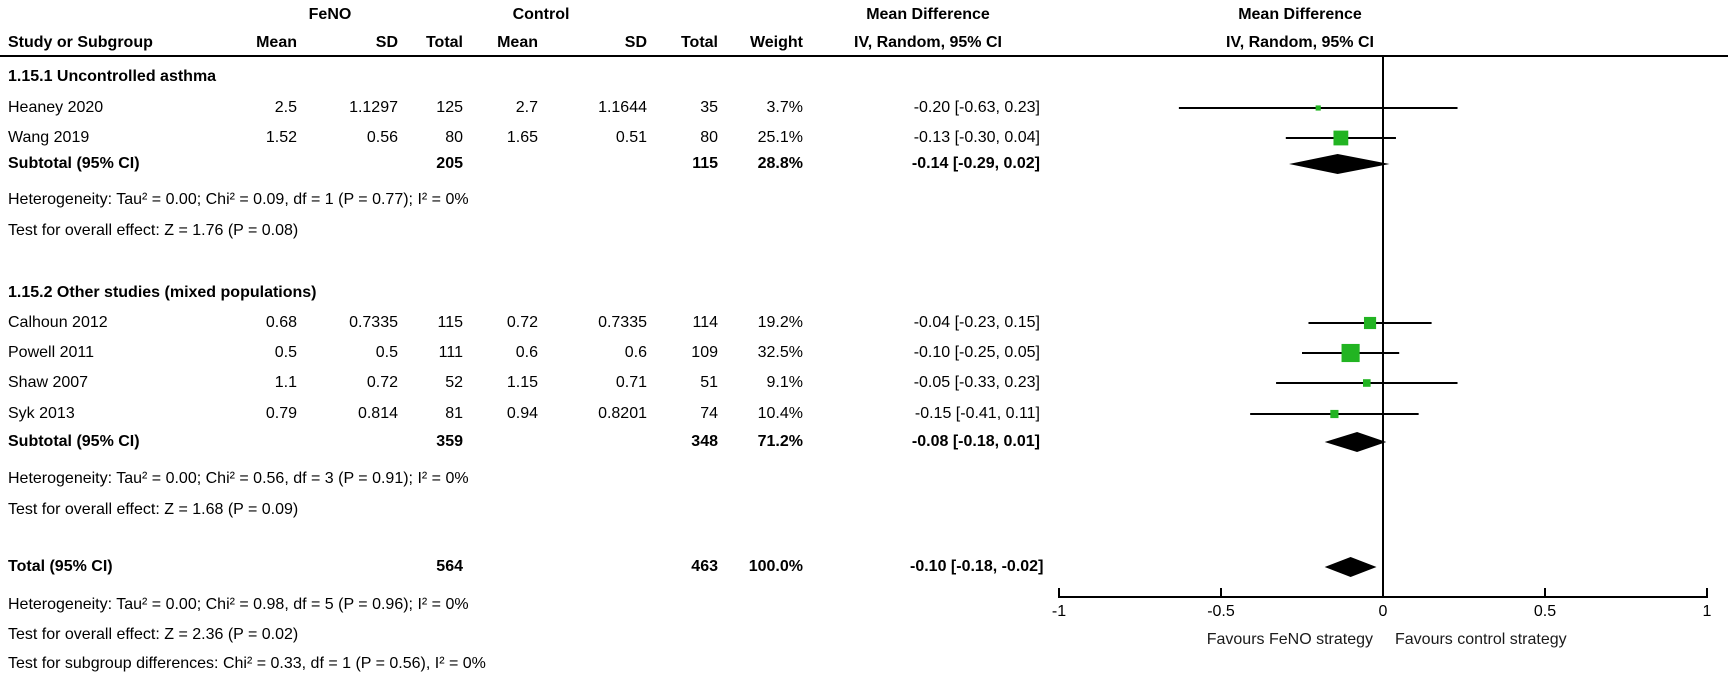 The height and width of the screenshot is (675, 1728). What do you see at coordinates (709, 107) in the screenshot?
I see `cell-total2: 35` at bounding box center [709, 107].